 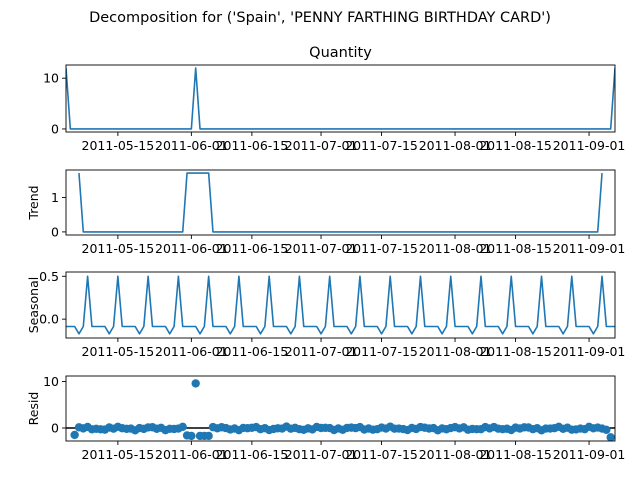 I want to click on panel-title: Quantity, so click(x=340, y=53).